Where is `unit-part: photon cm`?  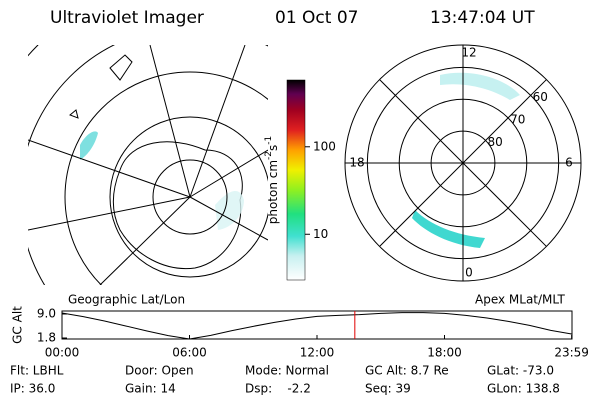
unit-part: photon cm is located at coordinates (273, 192).